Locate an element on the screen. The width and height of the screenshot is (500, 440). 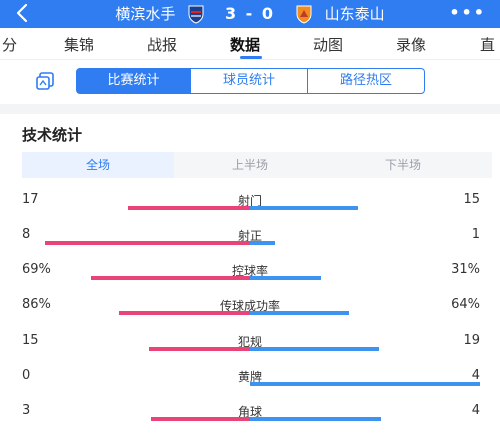
stat-row-fouls: 15 犯规 19 is located at coordinates (250, 351).